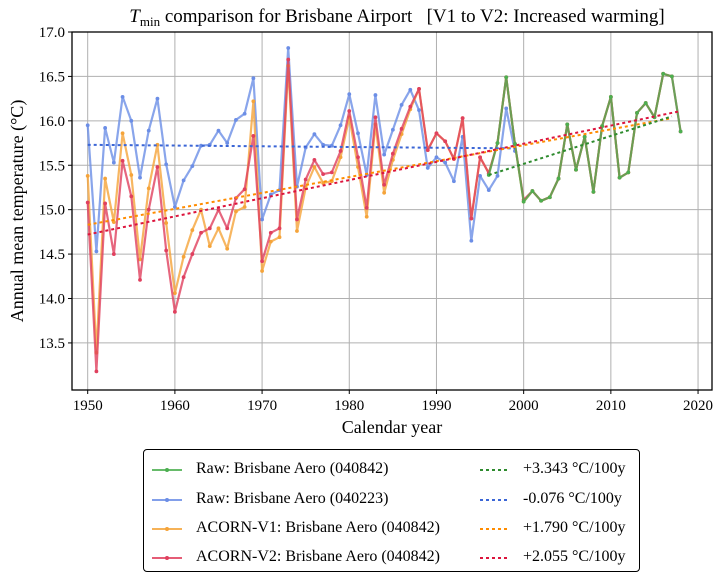 The width and height of the screenshot is (726, 584). I want to click on title-main: T, so click(135, 16).